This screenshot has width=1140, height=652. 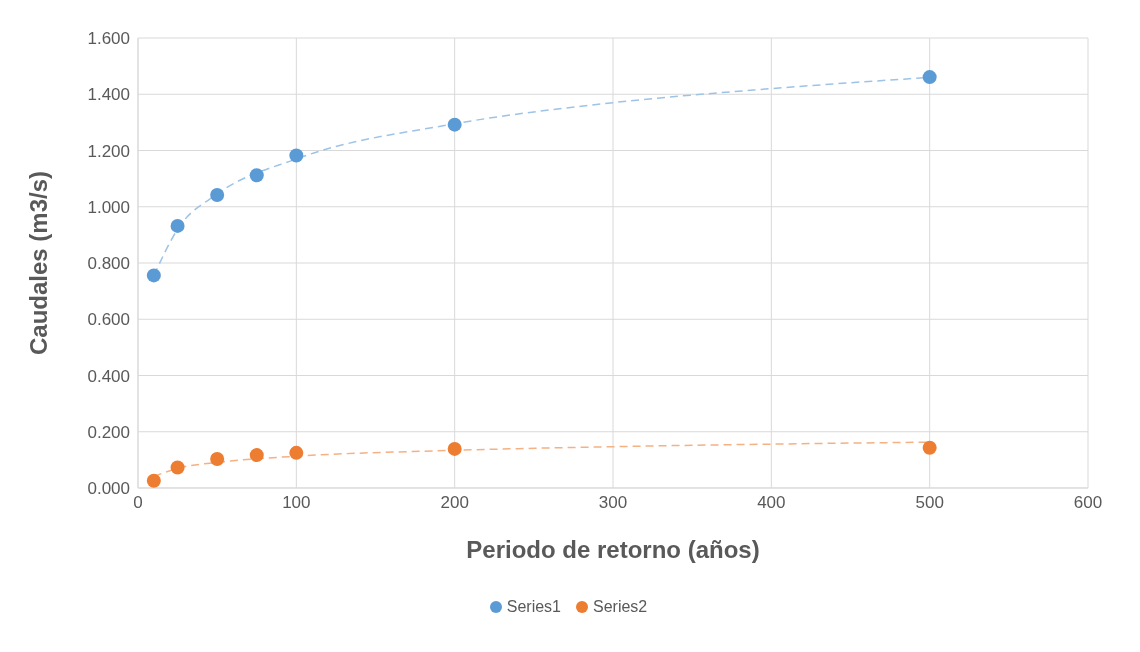 What do you see at coordinates (929, 503) in the screenshot?
I see `x-tick-label: 500` at bounding box center [929, 503].